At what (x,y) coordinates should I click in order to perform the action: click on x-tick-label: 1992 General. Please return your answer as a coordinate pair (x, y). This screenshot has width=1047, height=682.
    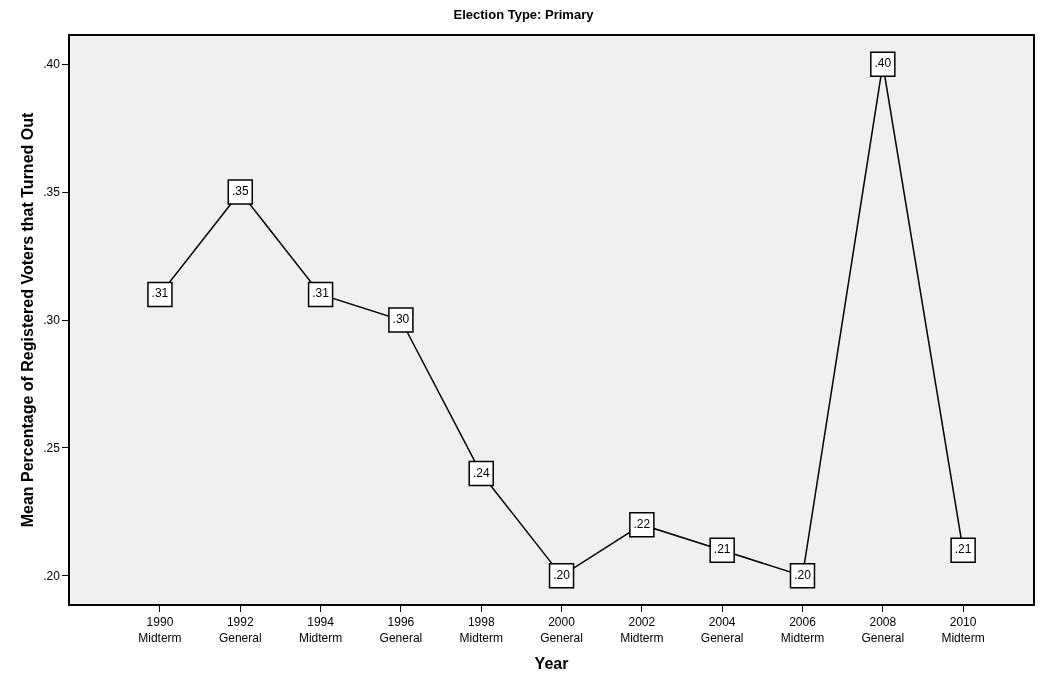
    Looking at the image, I should click on (240, 630).